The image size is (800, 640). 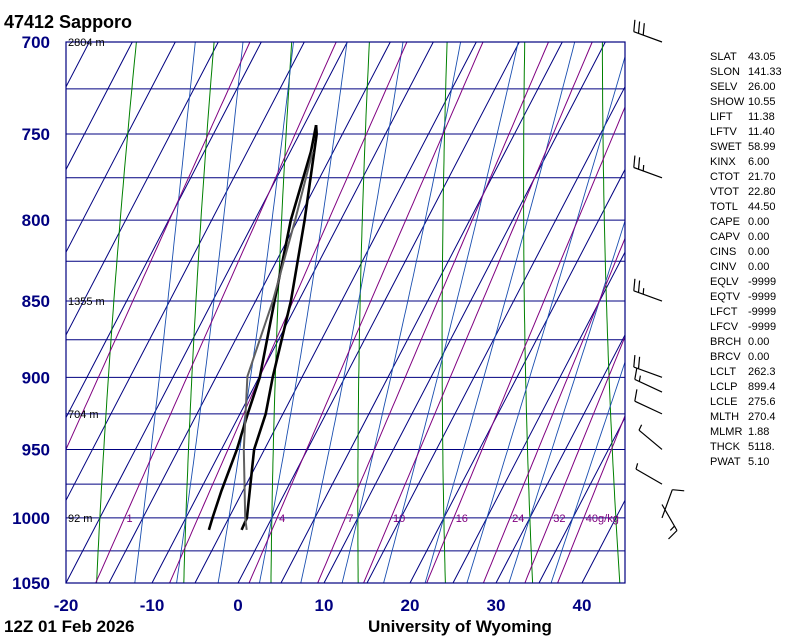 What do you see at coordinates (762, 387) in the screenshot?
I see `index-value: 899.4` at bounding box center [762, 387].